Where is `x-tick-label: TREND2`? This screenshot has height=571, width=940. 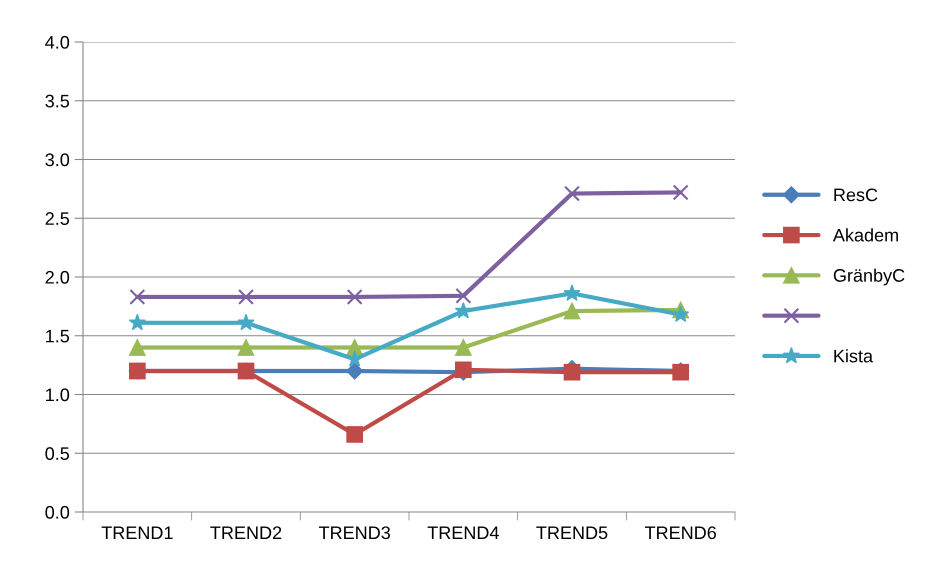
x-tick-label: TREND2 is located at coordinates (246, 532).